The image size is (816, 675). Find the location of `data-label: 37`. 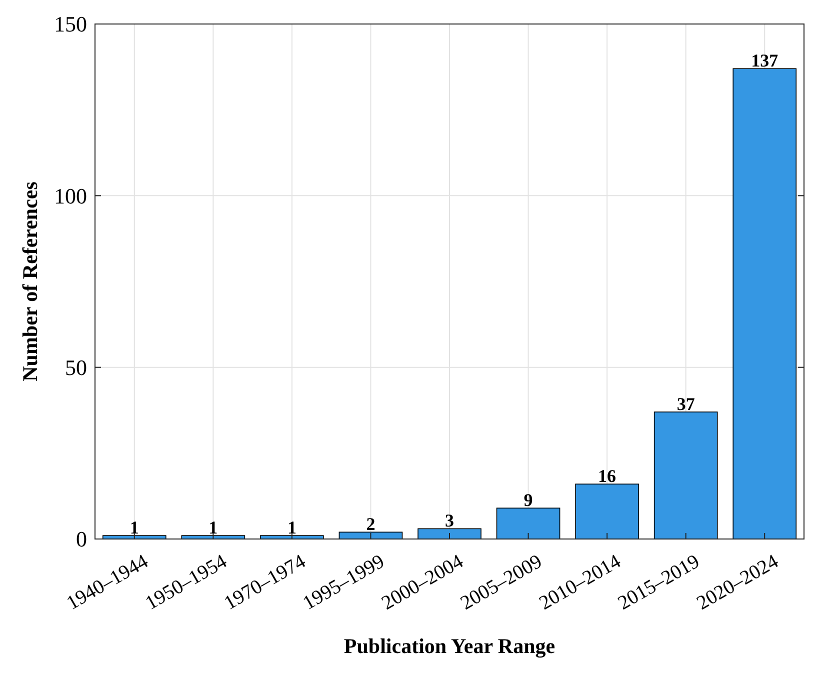

data-label: 37 is located at coordinates (685, 404).